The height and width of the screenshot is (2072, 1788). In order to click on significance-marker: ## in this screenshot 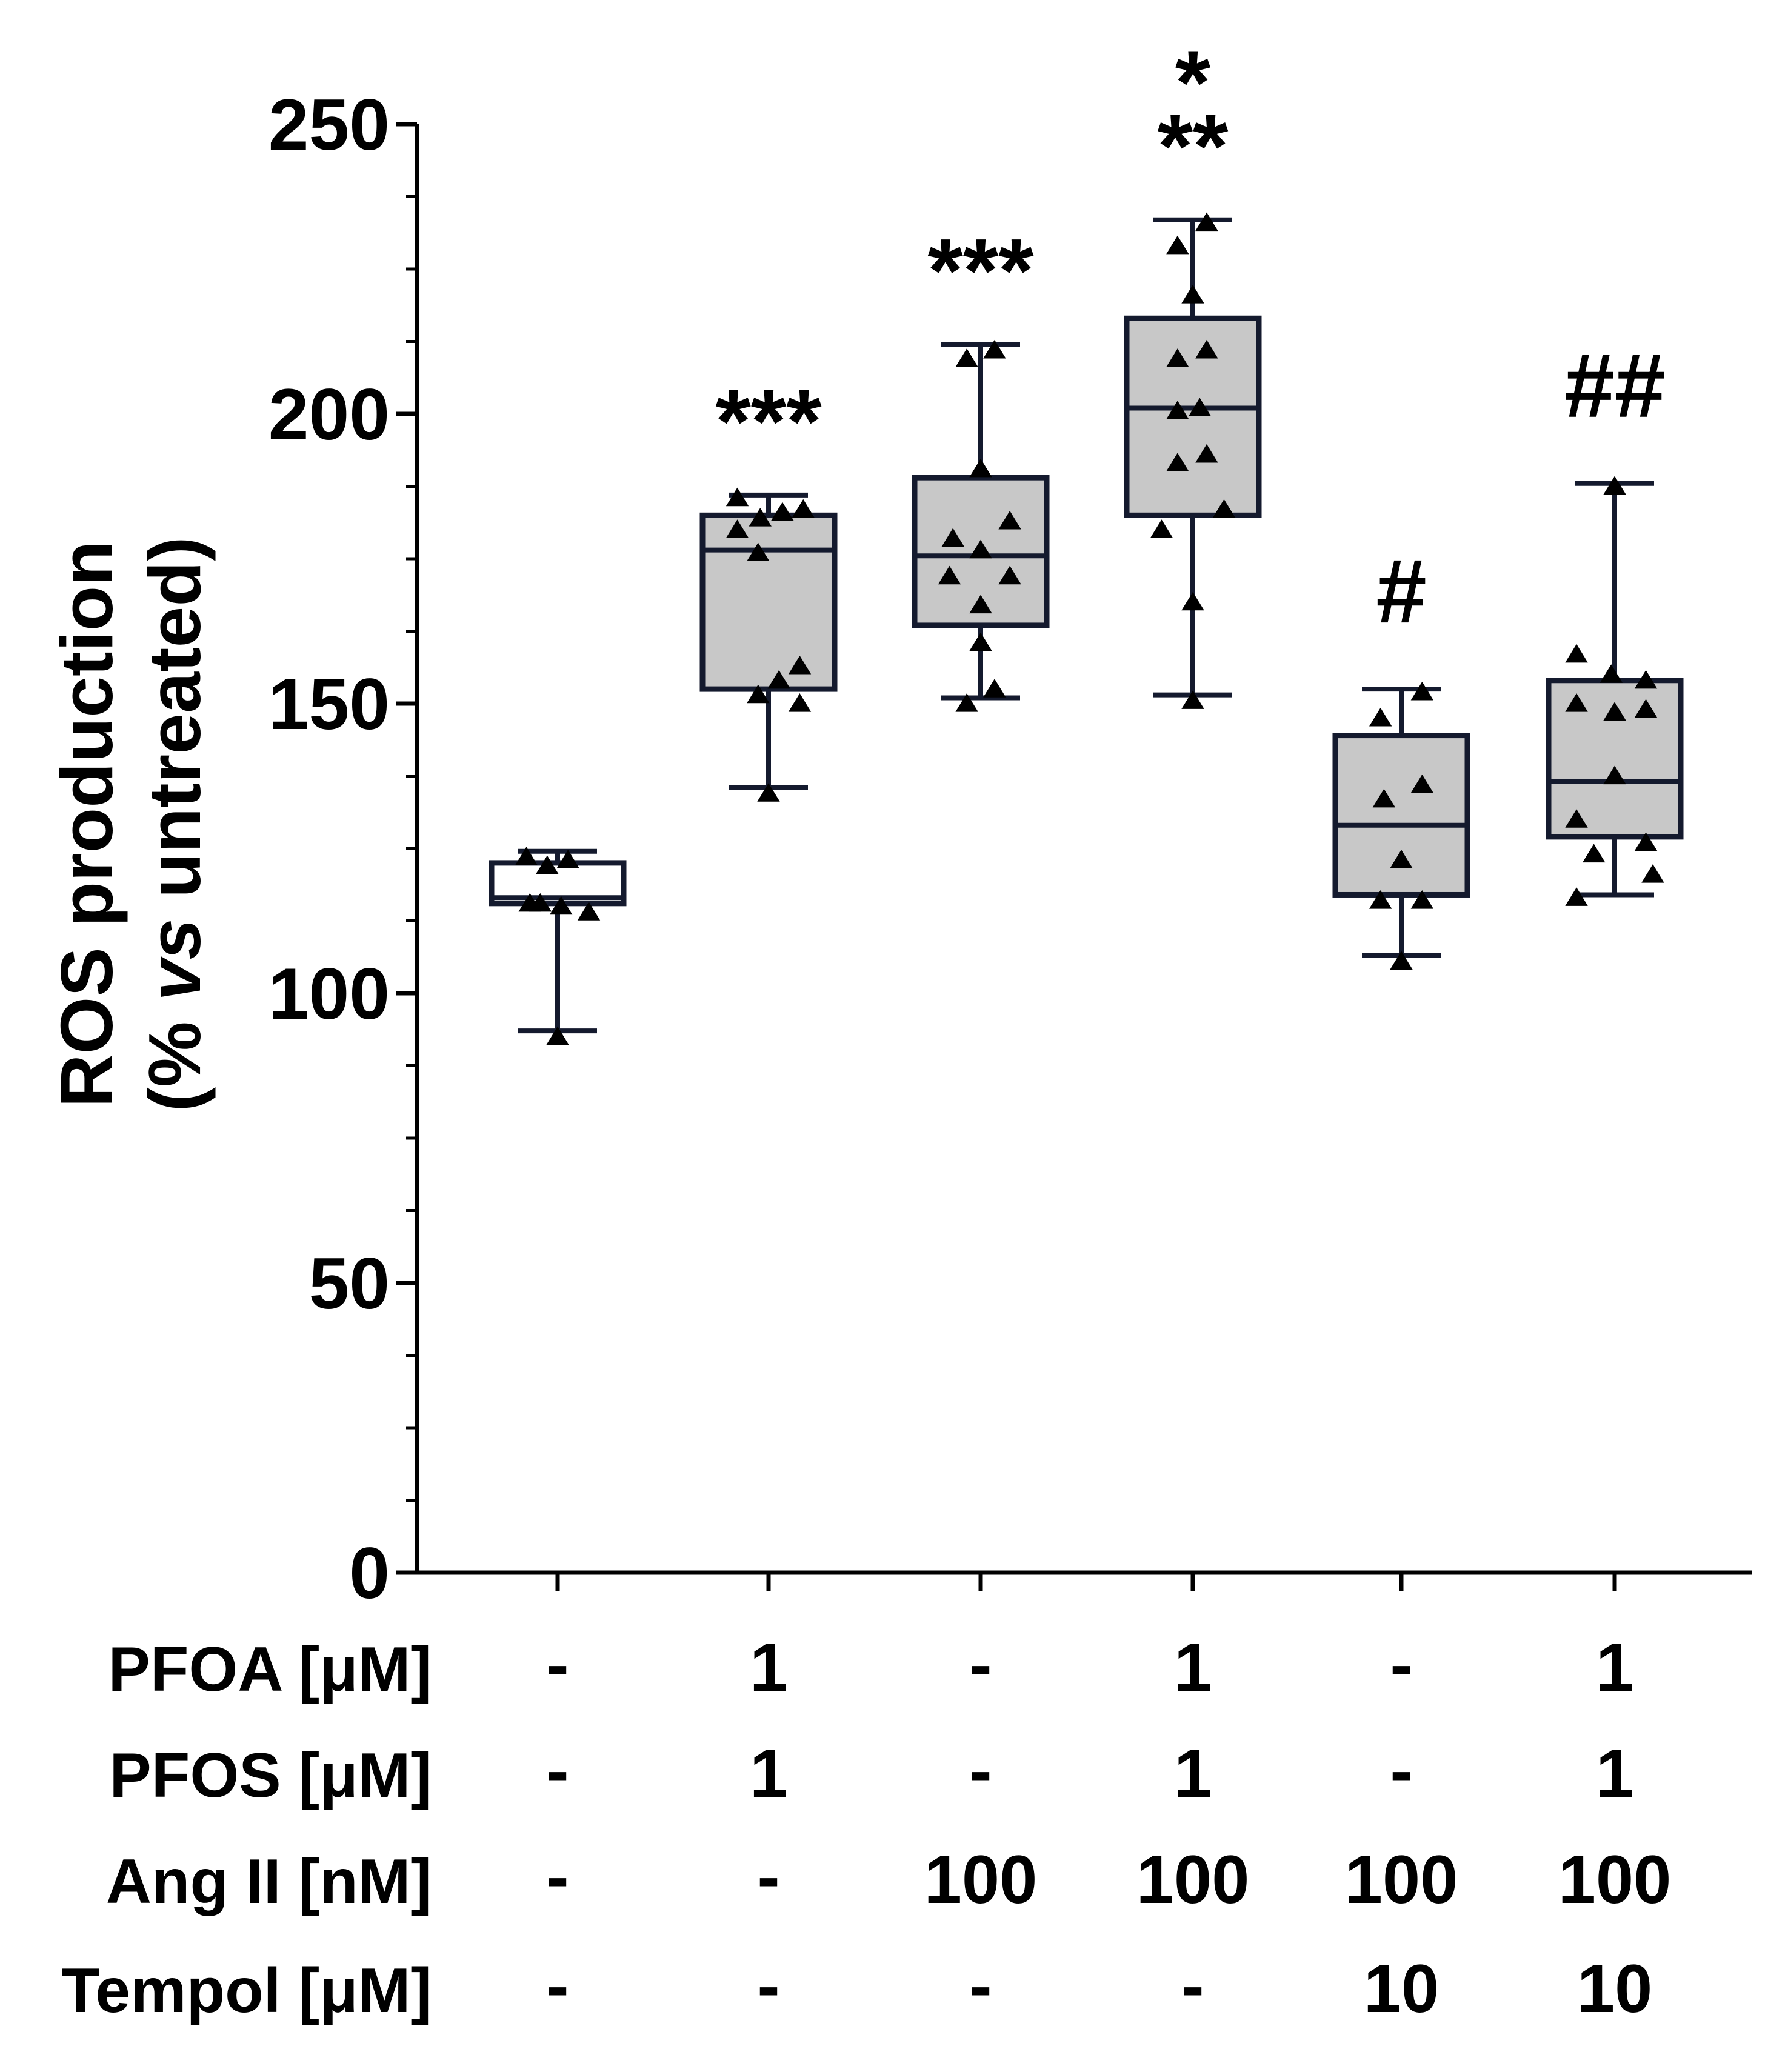, I will do `click(1615, 386)`.